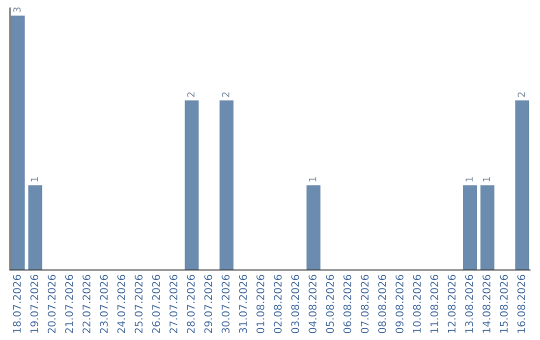 The width and height of the screenshot is (540, 340). I want to click on x-tick-label: 04.08.2026, so click(312, 304).